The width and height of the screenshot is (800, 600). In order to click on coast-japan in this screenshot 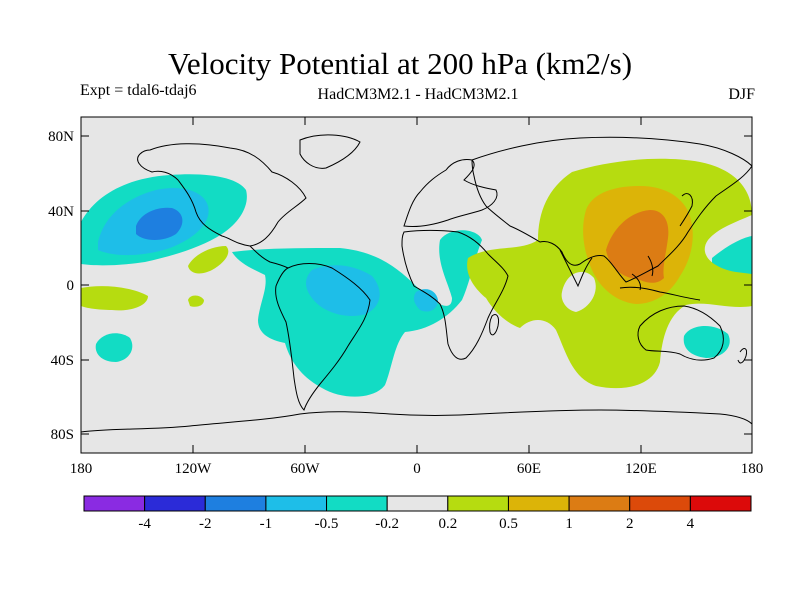, I will do `click(686, 210)`.